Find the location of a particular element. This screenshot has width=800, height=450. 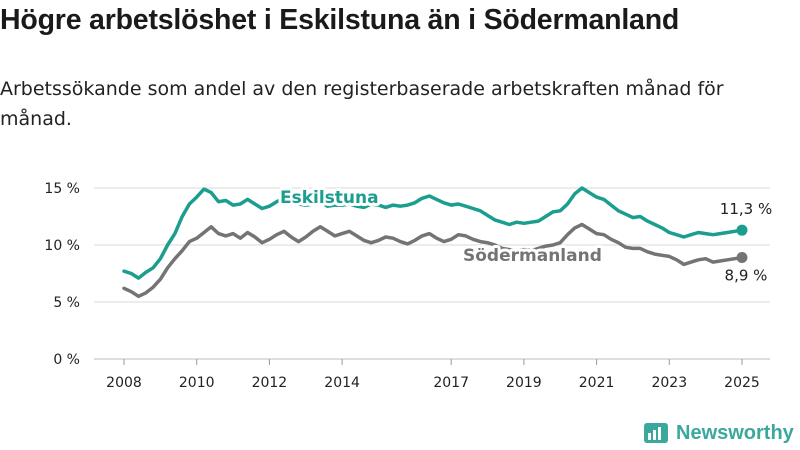

sodermanland-end-dot is located at coordinates (742, 258).